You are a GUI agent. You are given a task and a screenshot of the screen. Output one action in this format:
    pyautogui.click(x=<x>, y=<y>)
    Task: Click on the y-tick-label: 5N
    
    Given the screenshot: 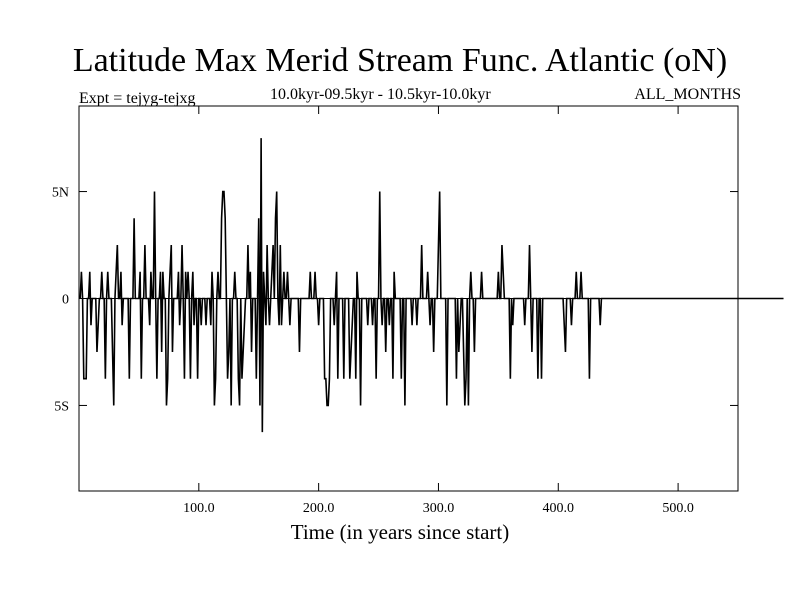 What is the action you would take?
    pyautogui.click(x=60, y=193)
    